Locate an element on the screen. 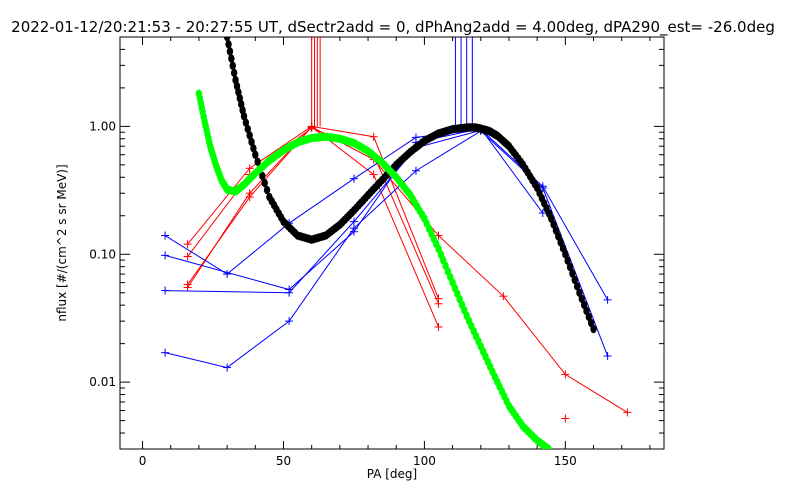 Image resolution: width=800 pixels, height=500 pixels. y-tick-label: 0.10 is located at coordinates (102, 254).